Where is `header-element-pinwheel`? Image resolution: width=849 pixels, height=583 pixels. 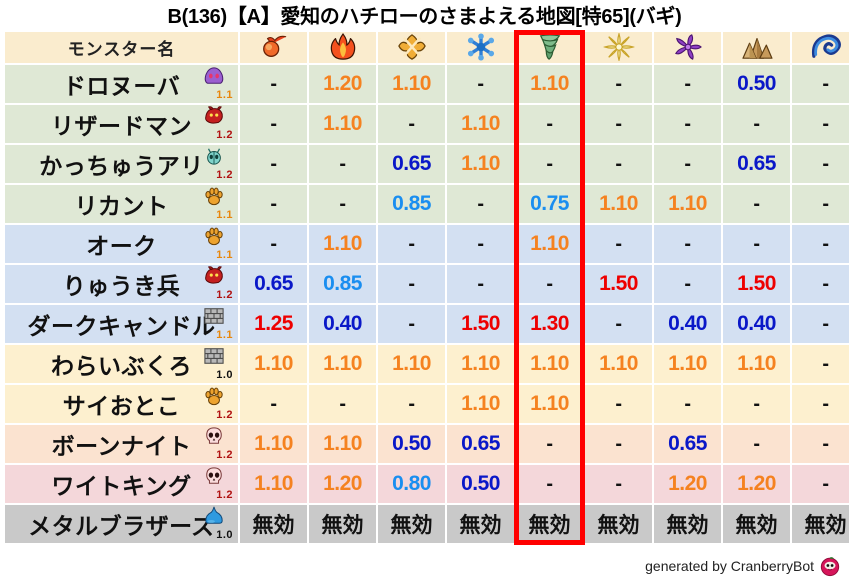 header-element-pinwheel is located at coordinates (687, 47).